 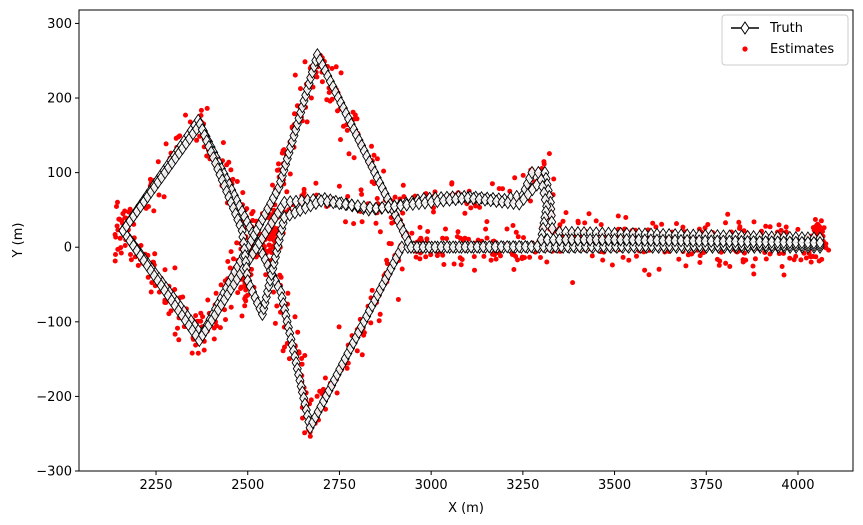 I want to click on x-tick-label: 3250, so click(x=522, y=485).